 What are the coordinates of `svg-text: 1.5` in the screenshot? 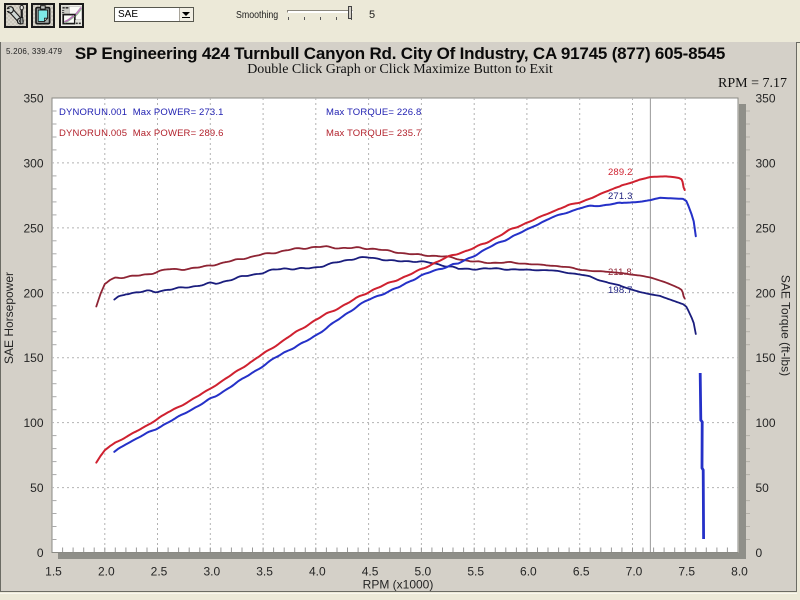 It's located at (53, 572).